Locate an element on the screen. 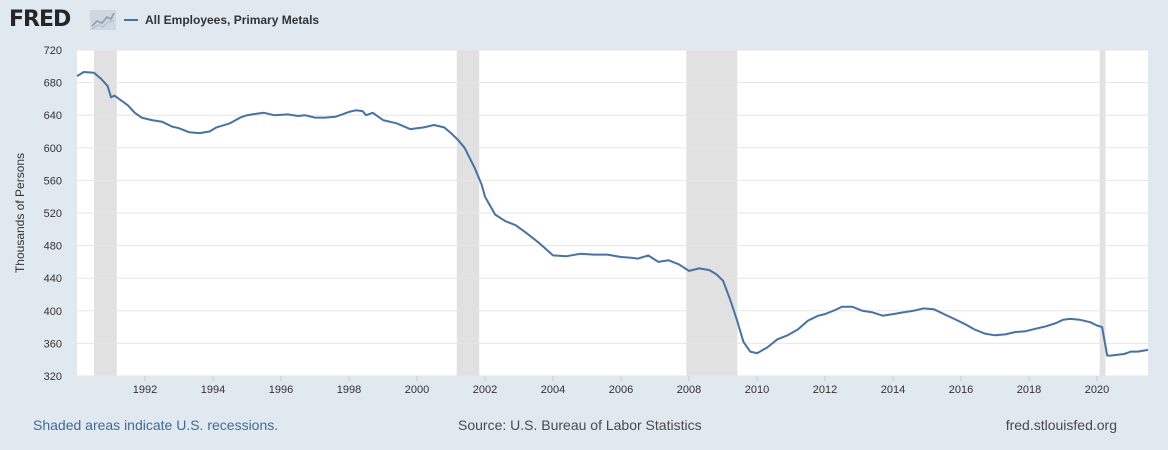 The width and height of the screenshot is (1168, 450). y-tick-label: 520 is located at coordinates (53, 214).